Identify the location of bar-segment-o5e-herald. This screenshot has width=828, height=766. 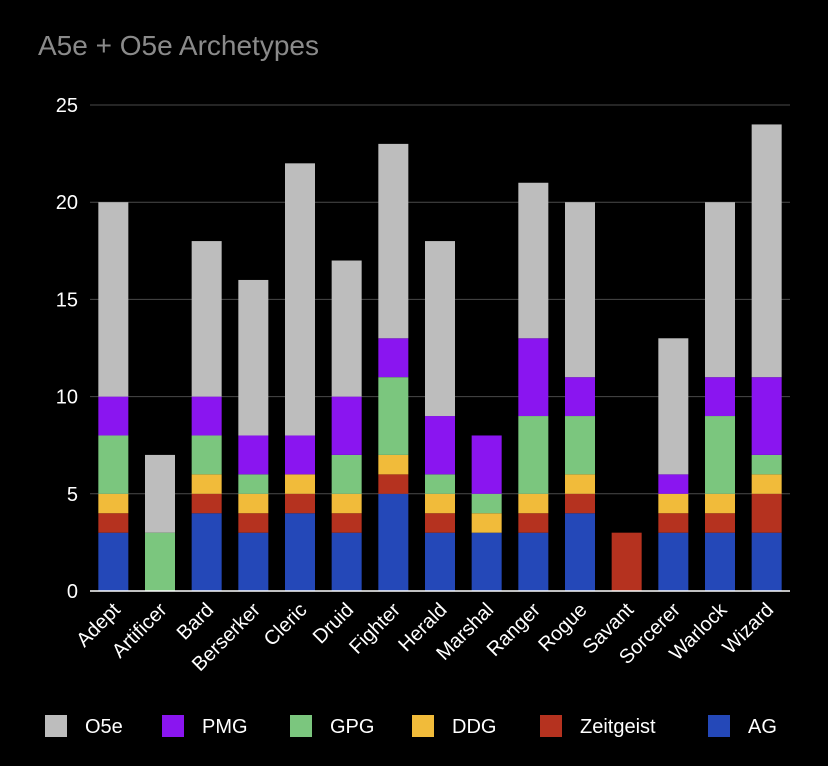
(440, 329).